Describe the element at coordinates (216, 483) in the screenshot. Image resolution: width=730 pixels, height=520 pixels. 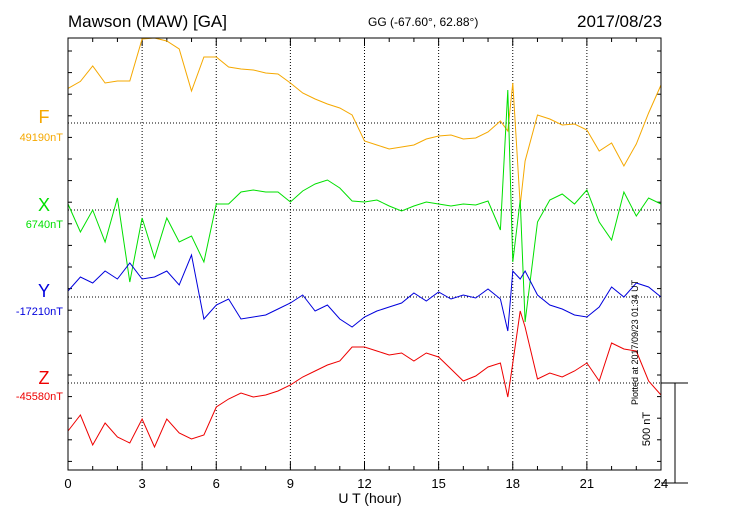
I see `x-tick-label: 6` at that location.